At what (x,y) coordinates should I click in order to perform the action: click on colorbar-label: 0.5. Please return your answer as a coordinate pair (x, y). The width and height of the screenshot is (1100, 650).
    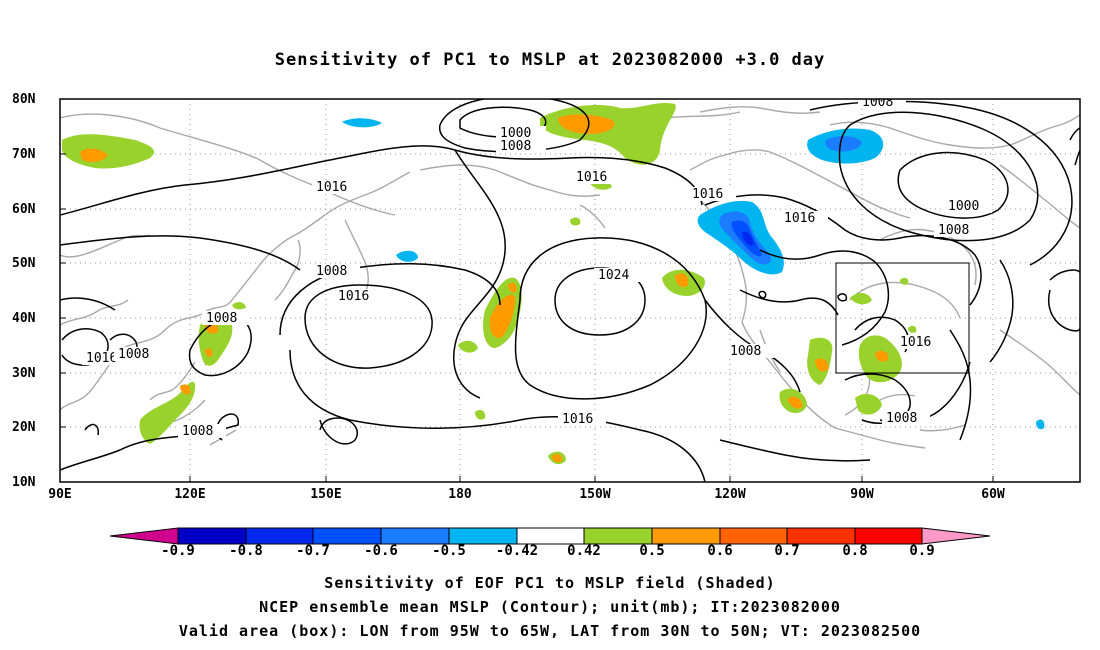
    Looking at the image, I should click on (652, 551).